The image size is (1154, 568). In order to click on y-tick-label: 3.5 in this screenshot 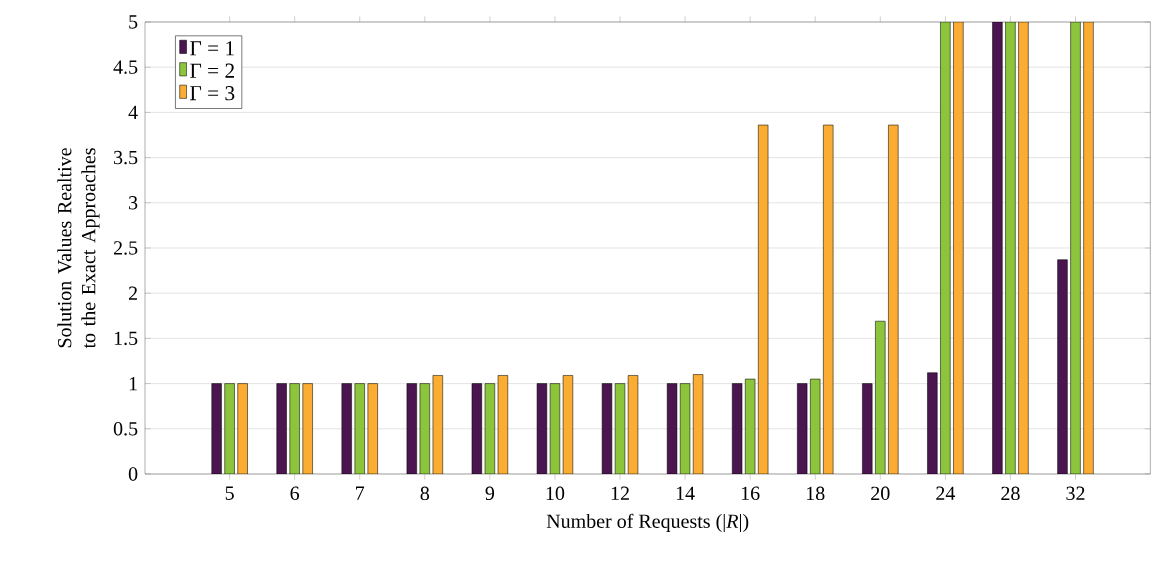, I will do `click(126, 157)`.